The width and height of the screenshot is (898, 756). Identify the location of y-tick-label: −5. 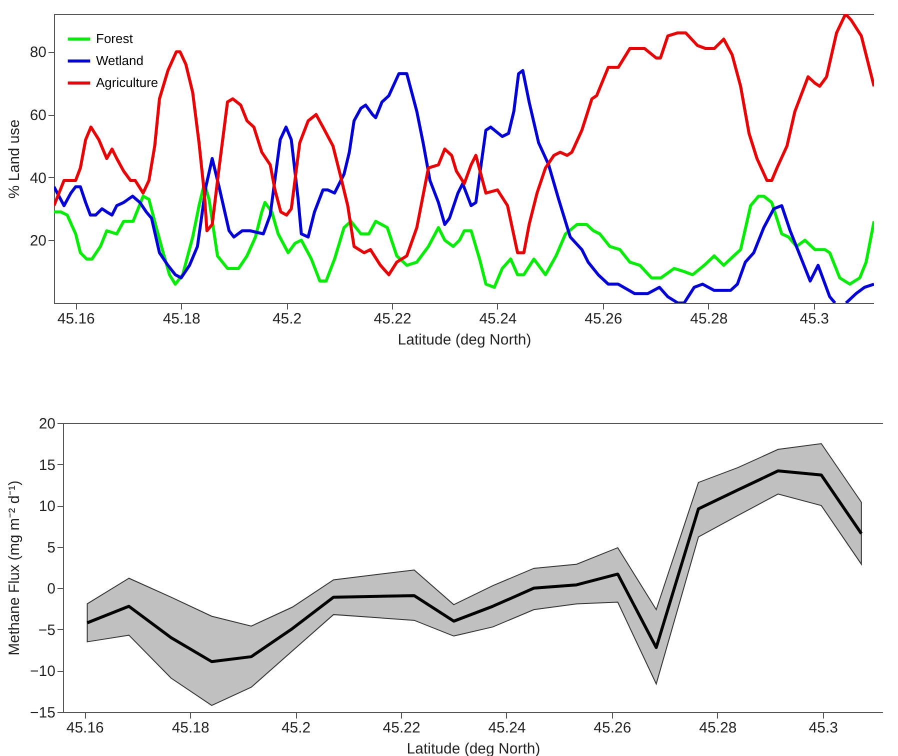
(47, 630).